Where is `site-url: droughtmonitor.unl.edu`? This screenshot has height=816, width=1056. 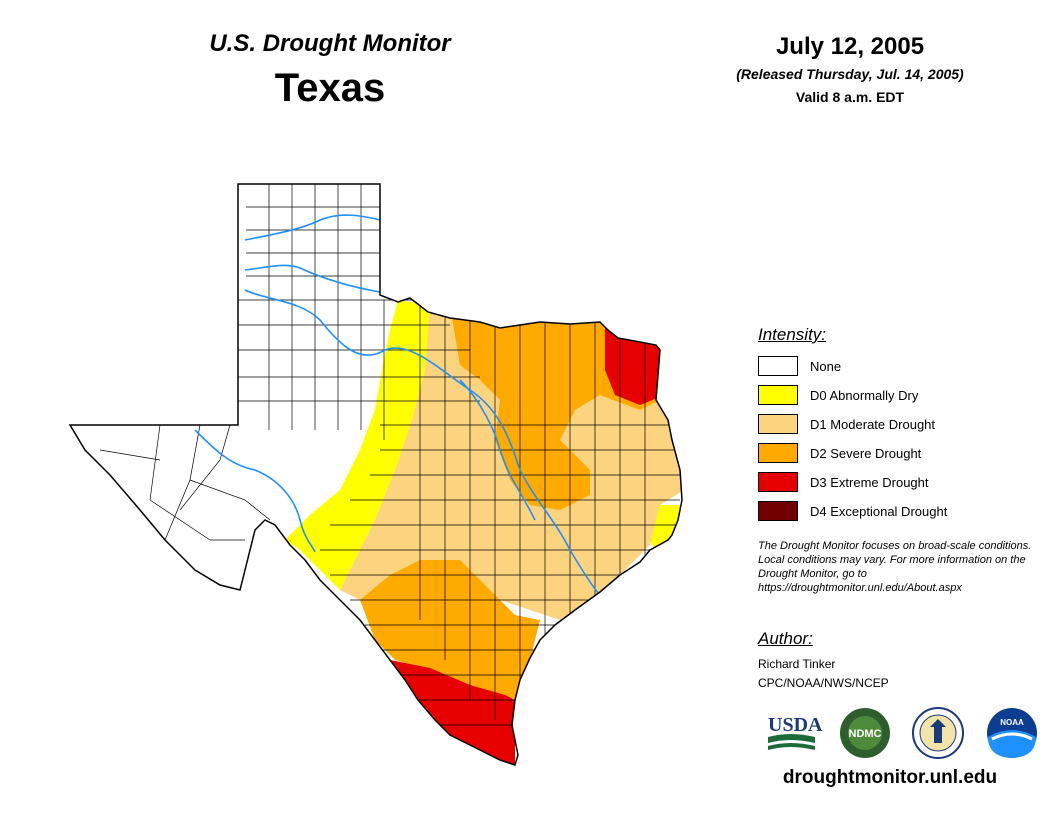 site-url: droughtmonitor.unl.edu is located at coordinates (890, 777).